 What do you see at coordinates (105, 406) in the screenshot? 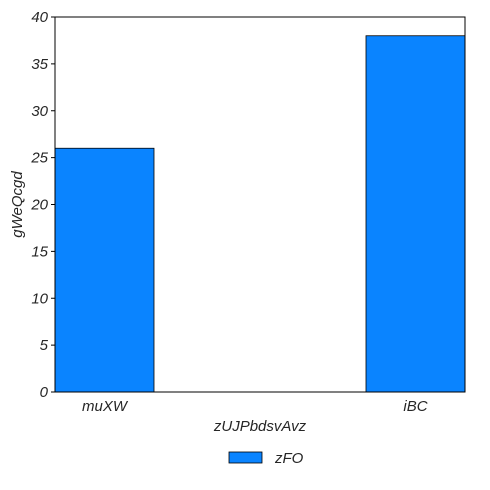
I see `x-tick-label-muXW: muXW` at bounding box center [105, 406].